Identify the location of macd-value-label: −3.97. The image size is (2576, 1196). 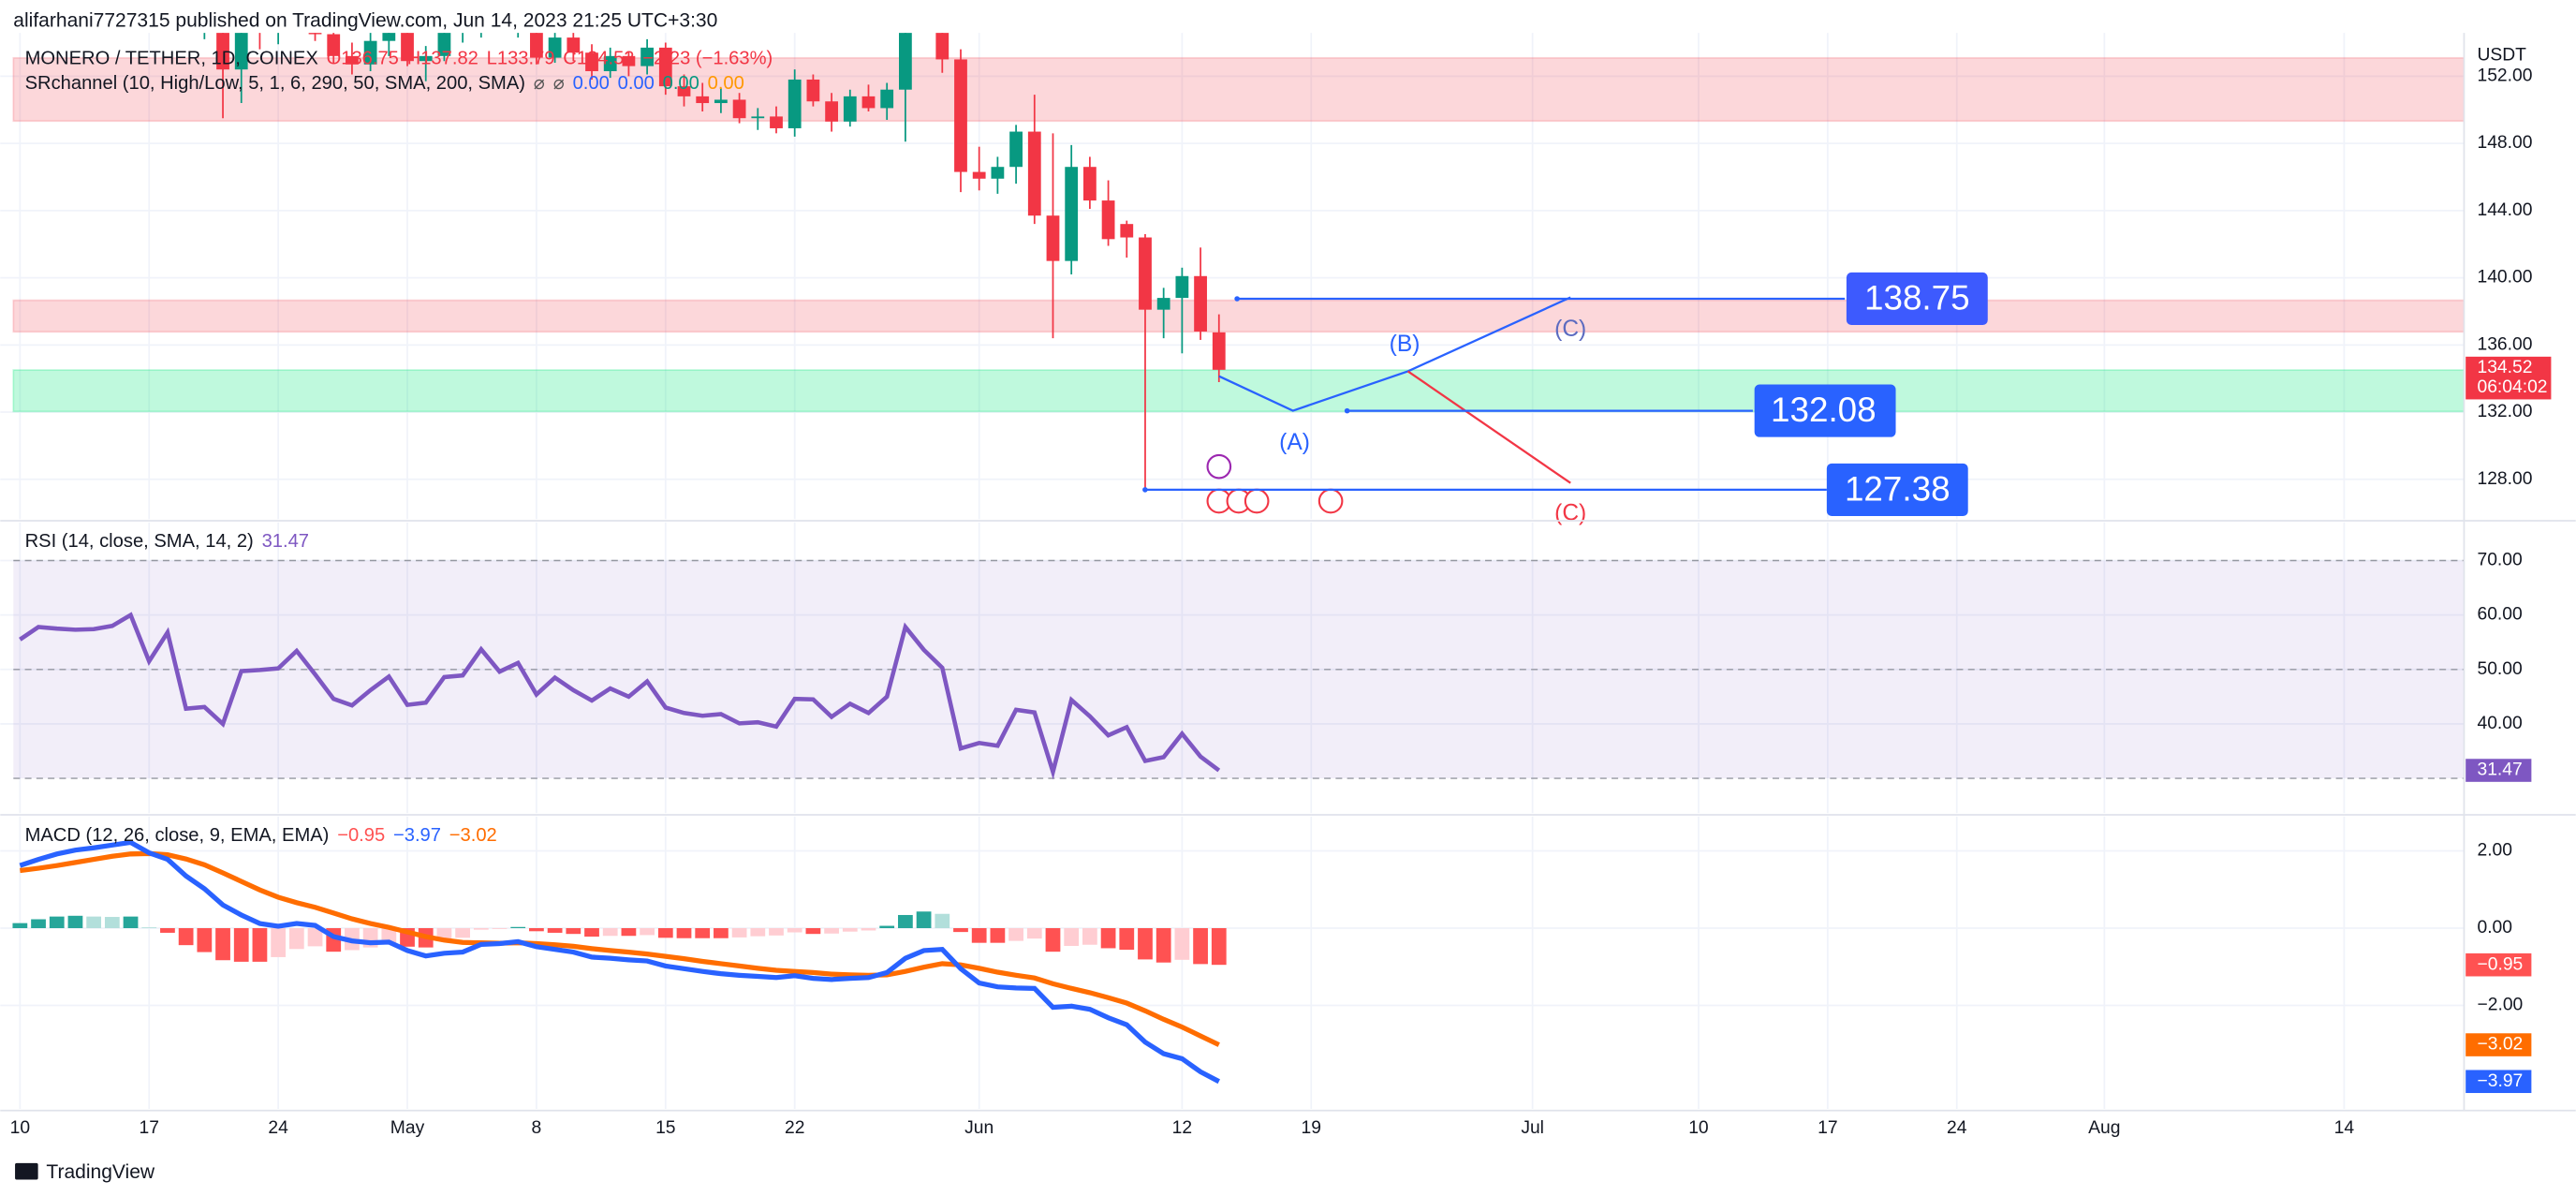
(2500, 1081).